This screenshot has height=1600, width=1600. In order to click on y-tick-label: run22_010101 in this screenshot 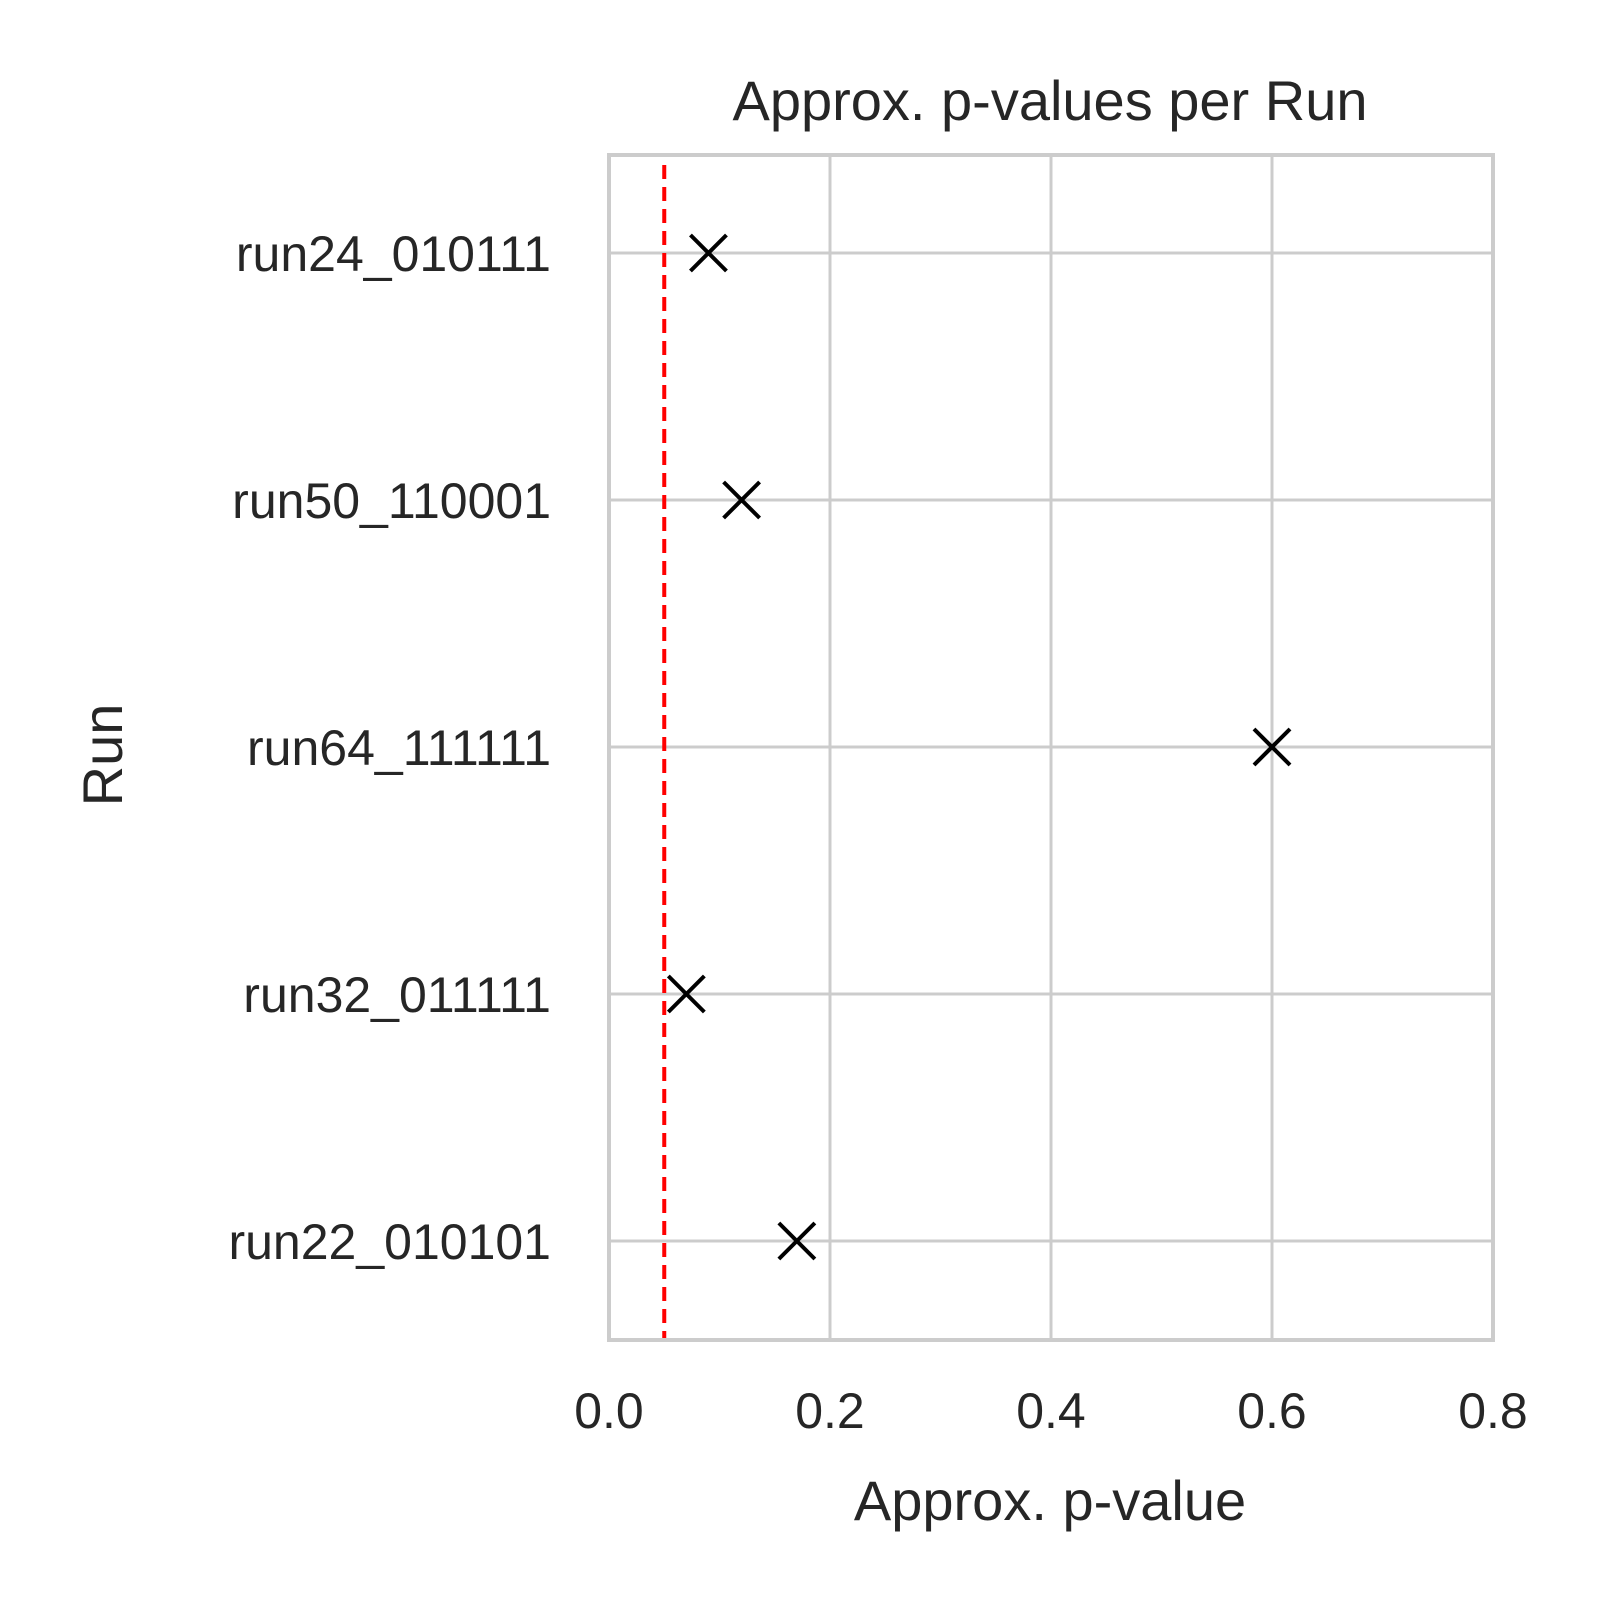, I will do `click(389, 1242)`.